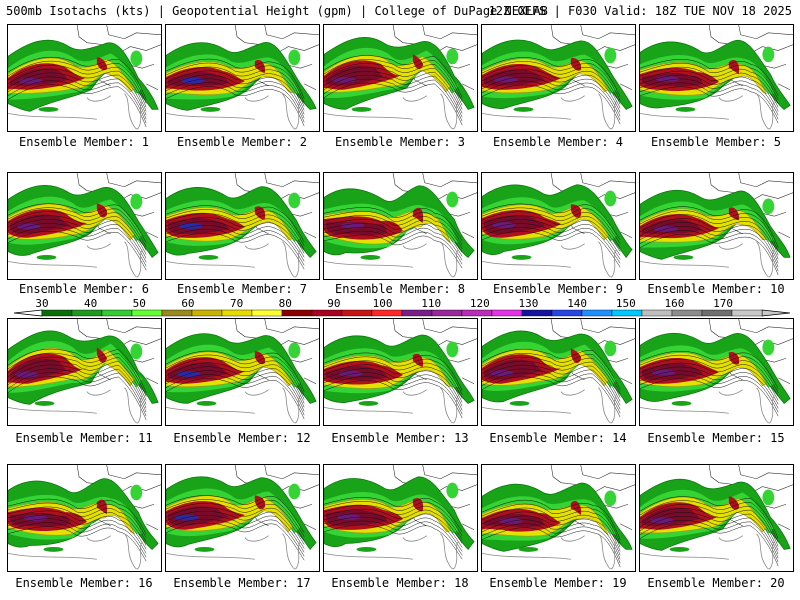  Describe the element at coordinates (431, 303) in the screenshot. I see `colorbar-tick-label: 110` at that location.